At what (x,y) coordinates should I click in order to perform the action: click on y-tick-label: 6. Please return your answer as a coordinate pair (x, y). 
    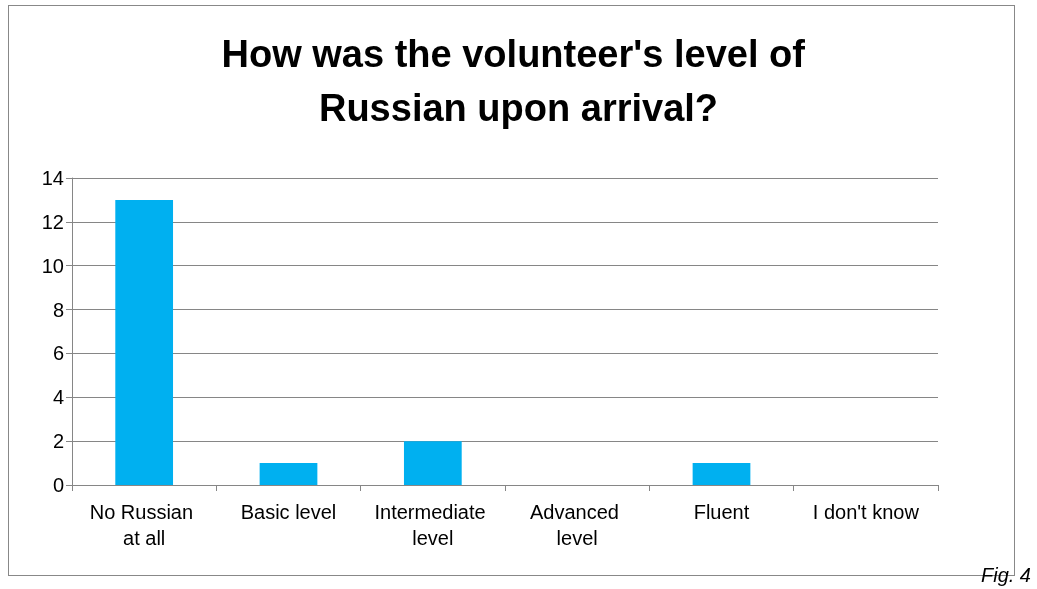
    Looking at the image, I should click on (58, 353).